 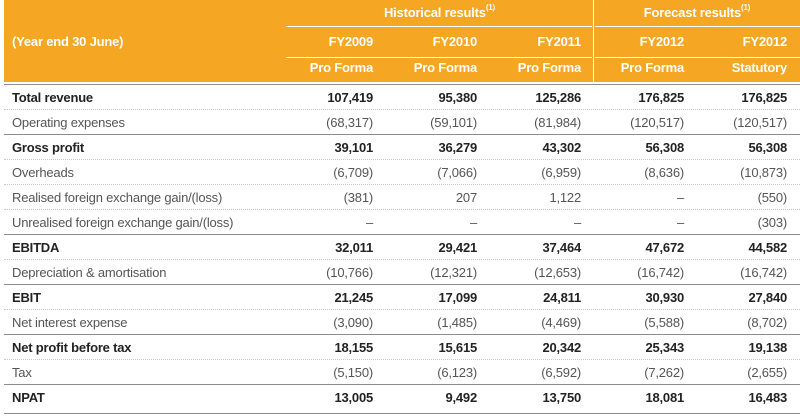 What do you see at coordinates (561, 397) in the screenshot?
I see `table-cell: 13,750` at bounding box center [561, 397].